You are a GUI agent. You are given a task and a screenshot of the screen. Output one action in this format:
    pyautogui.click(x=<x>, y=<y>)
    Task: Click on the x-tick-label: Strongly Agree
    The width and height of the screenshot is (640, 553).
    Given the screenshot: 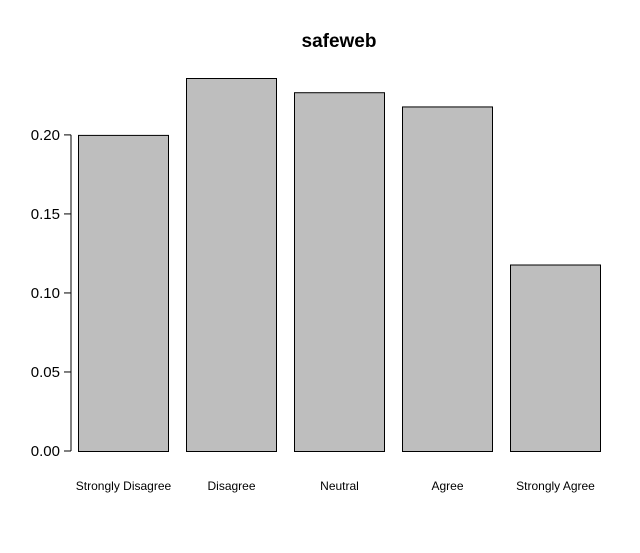 What is the action you would take?
    pyautogui.click(x=555, y=486)
    